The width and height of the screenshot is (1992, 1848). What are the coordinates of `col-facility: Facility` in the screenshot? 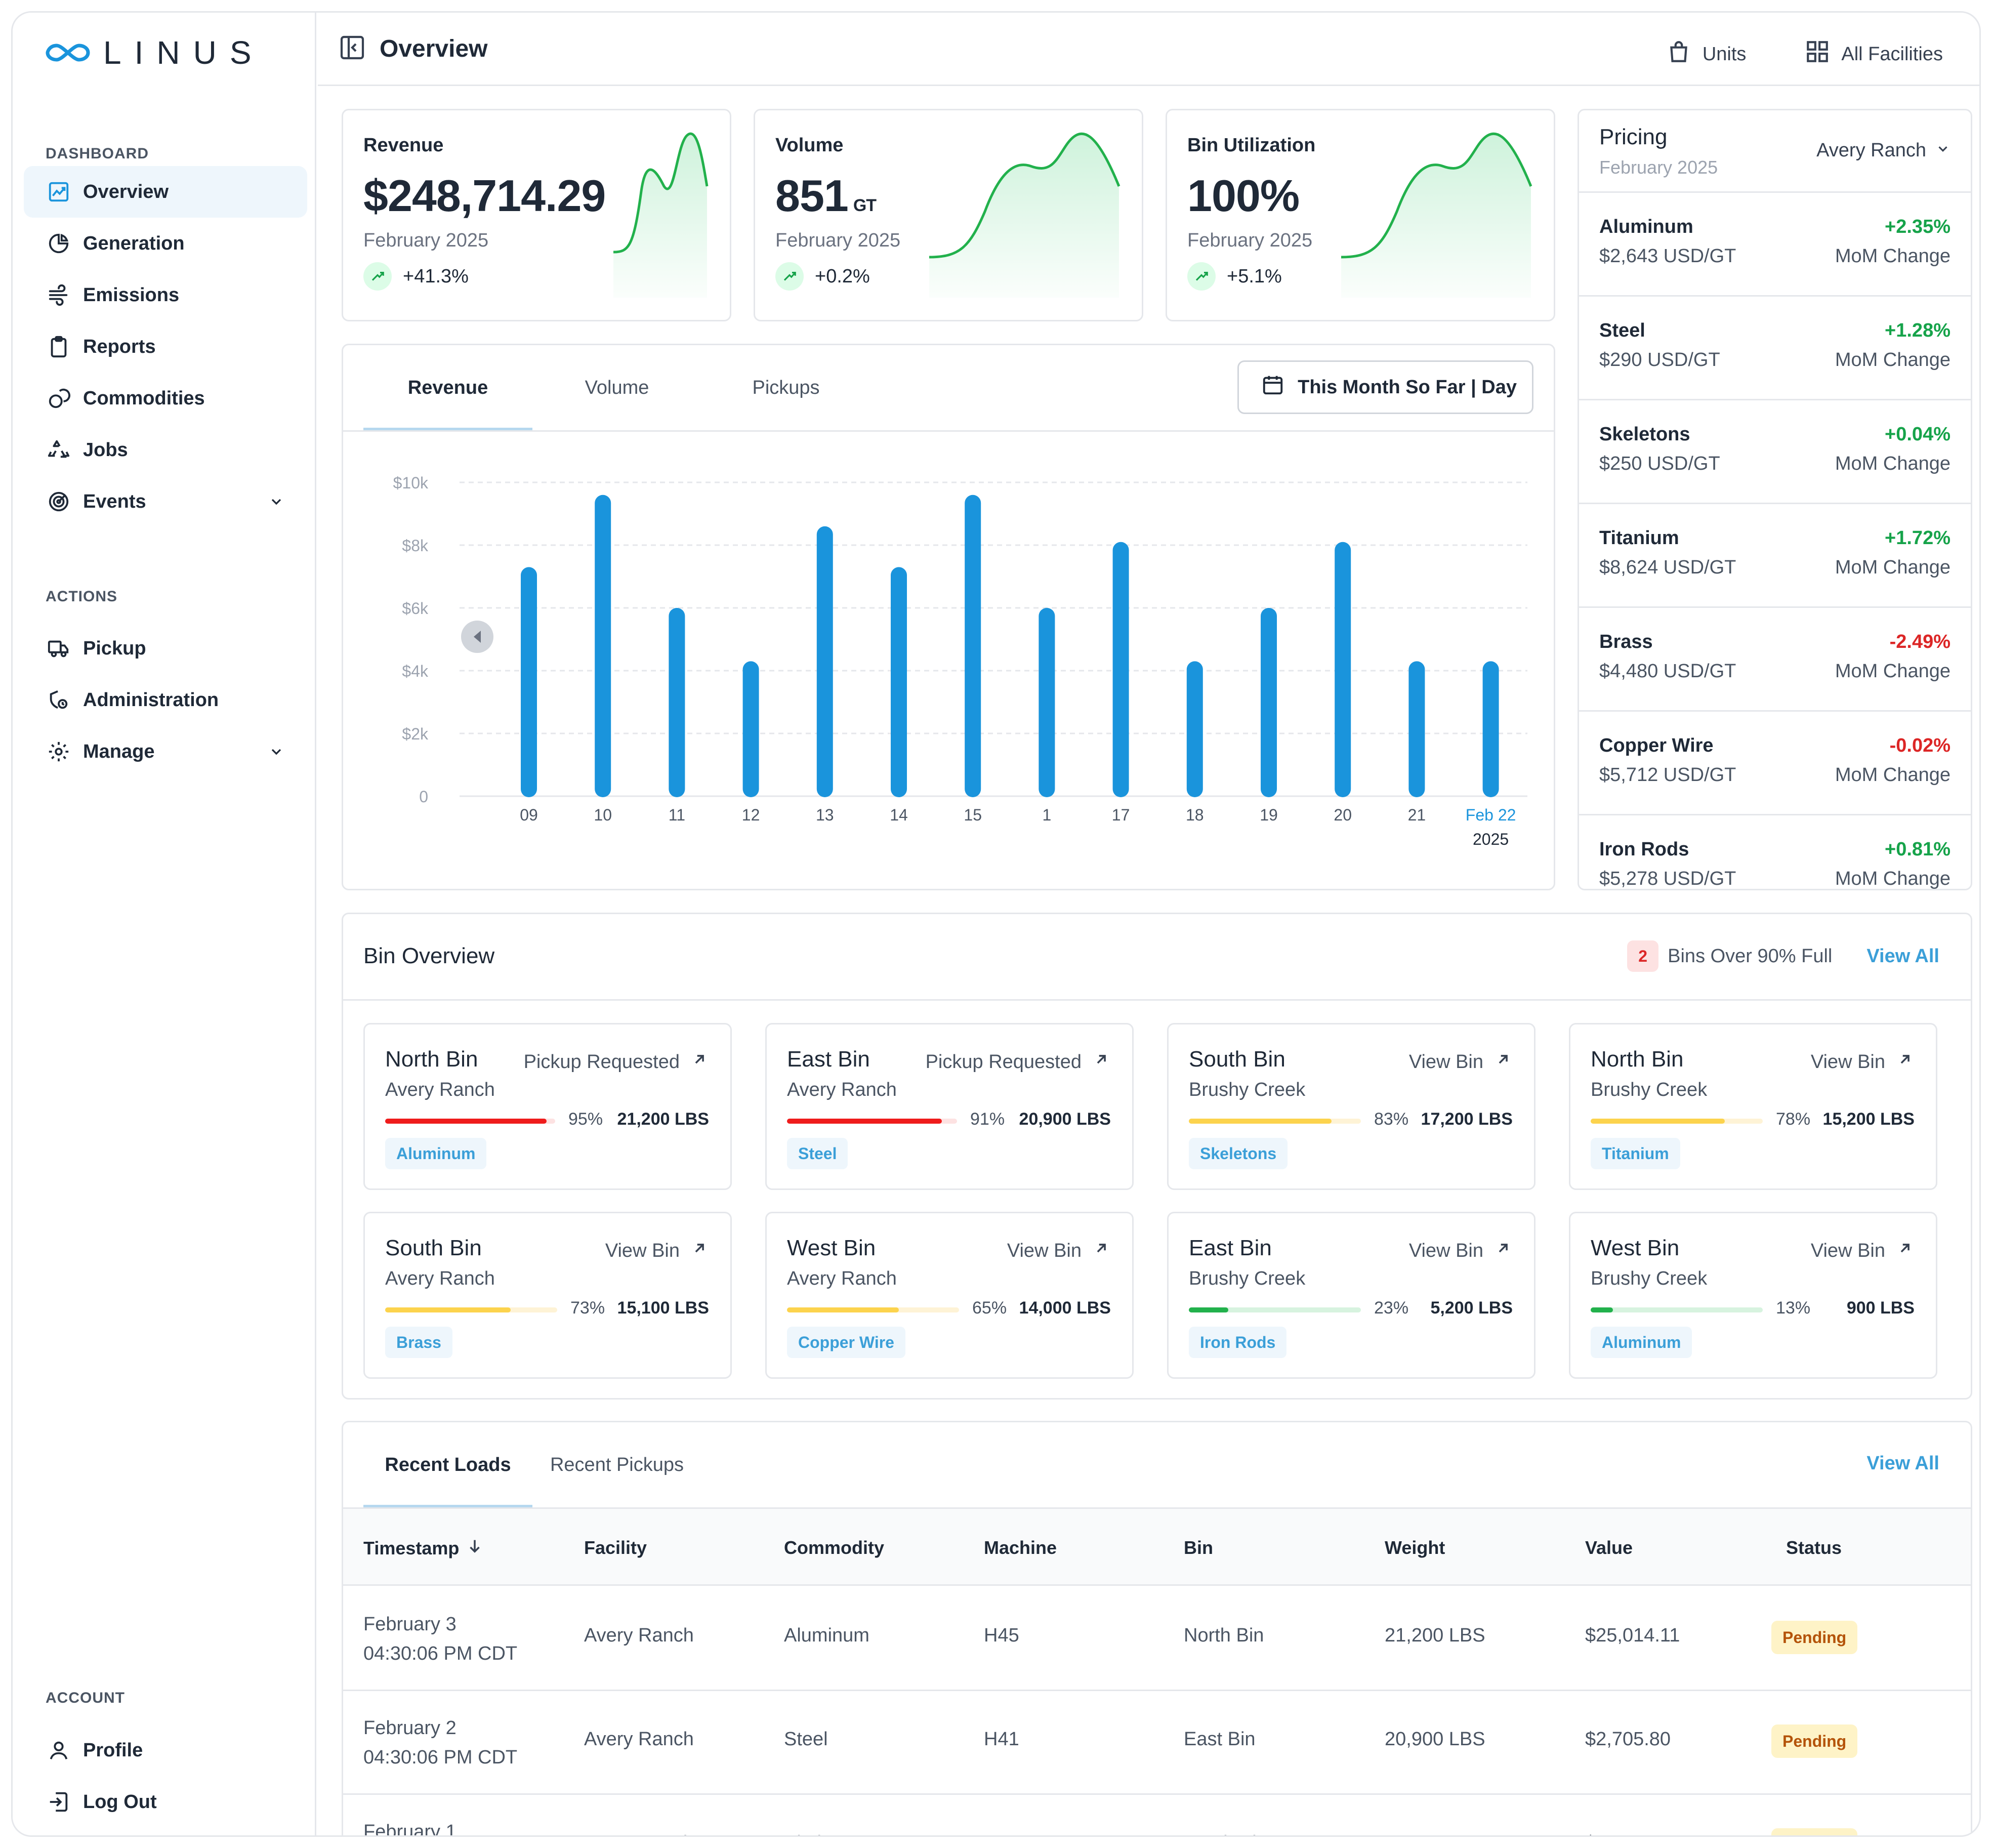 It's located at (615, 1547).